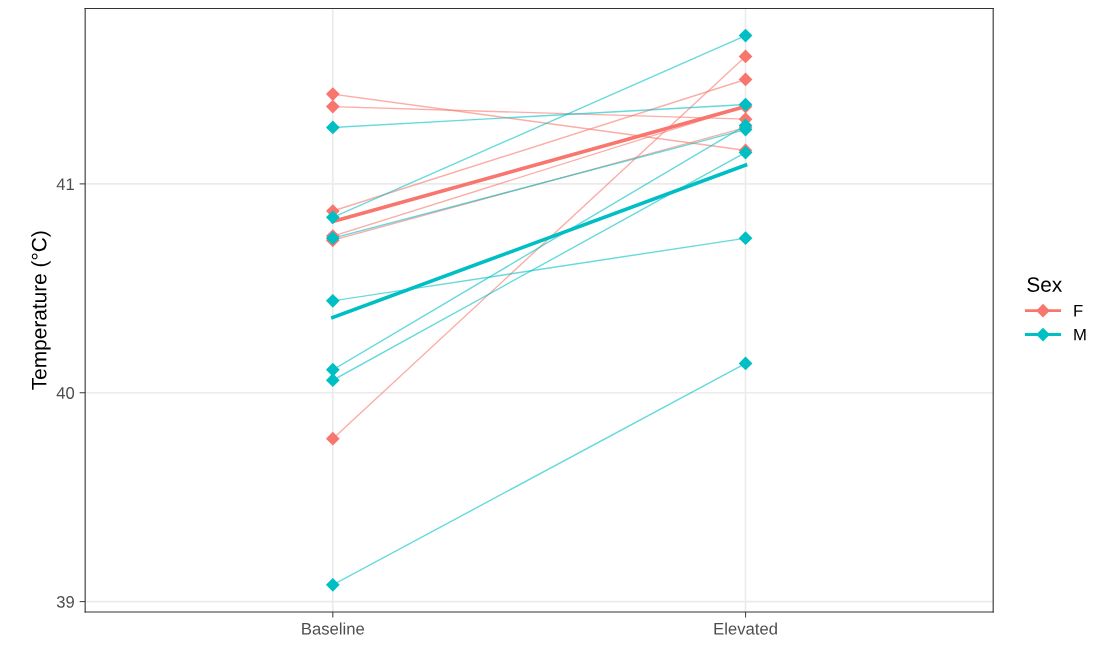  I want to click on legend-label: M, so click(1080, 334).